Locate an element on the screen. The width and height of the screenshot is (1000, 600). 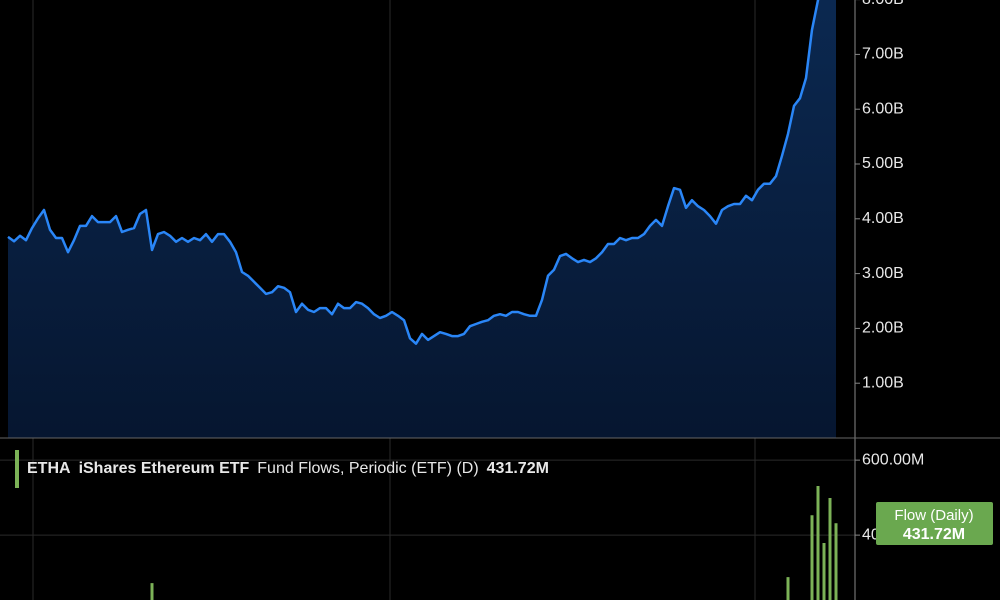
y-tick-label: 2.00B is located at coordinates (883, 328).